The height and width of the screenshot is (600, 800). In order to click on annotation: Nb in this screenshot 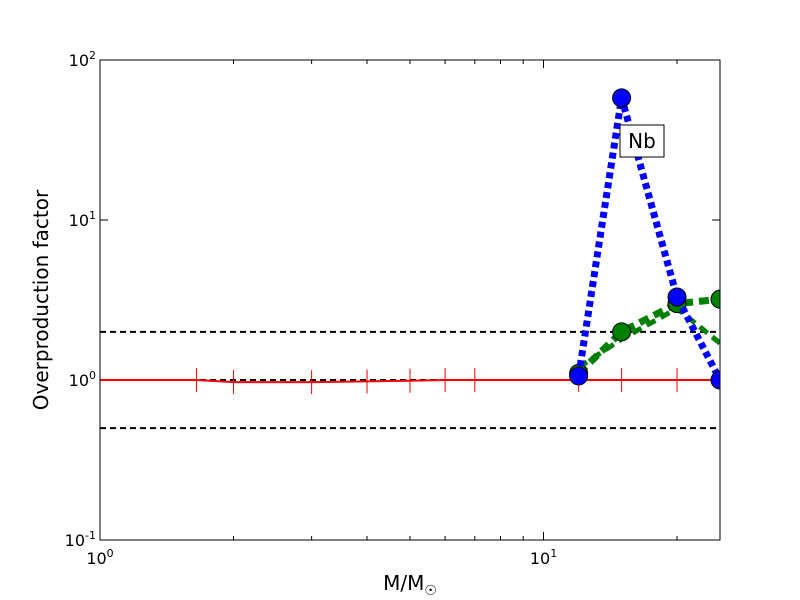, I will do `click(642, 141)`.